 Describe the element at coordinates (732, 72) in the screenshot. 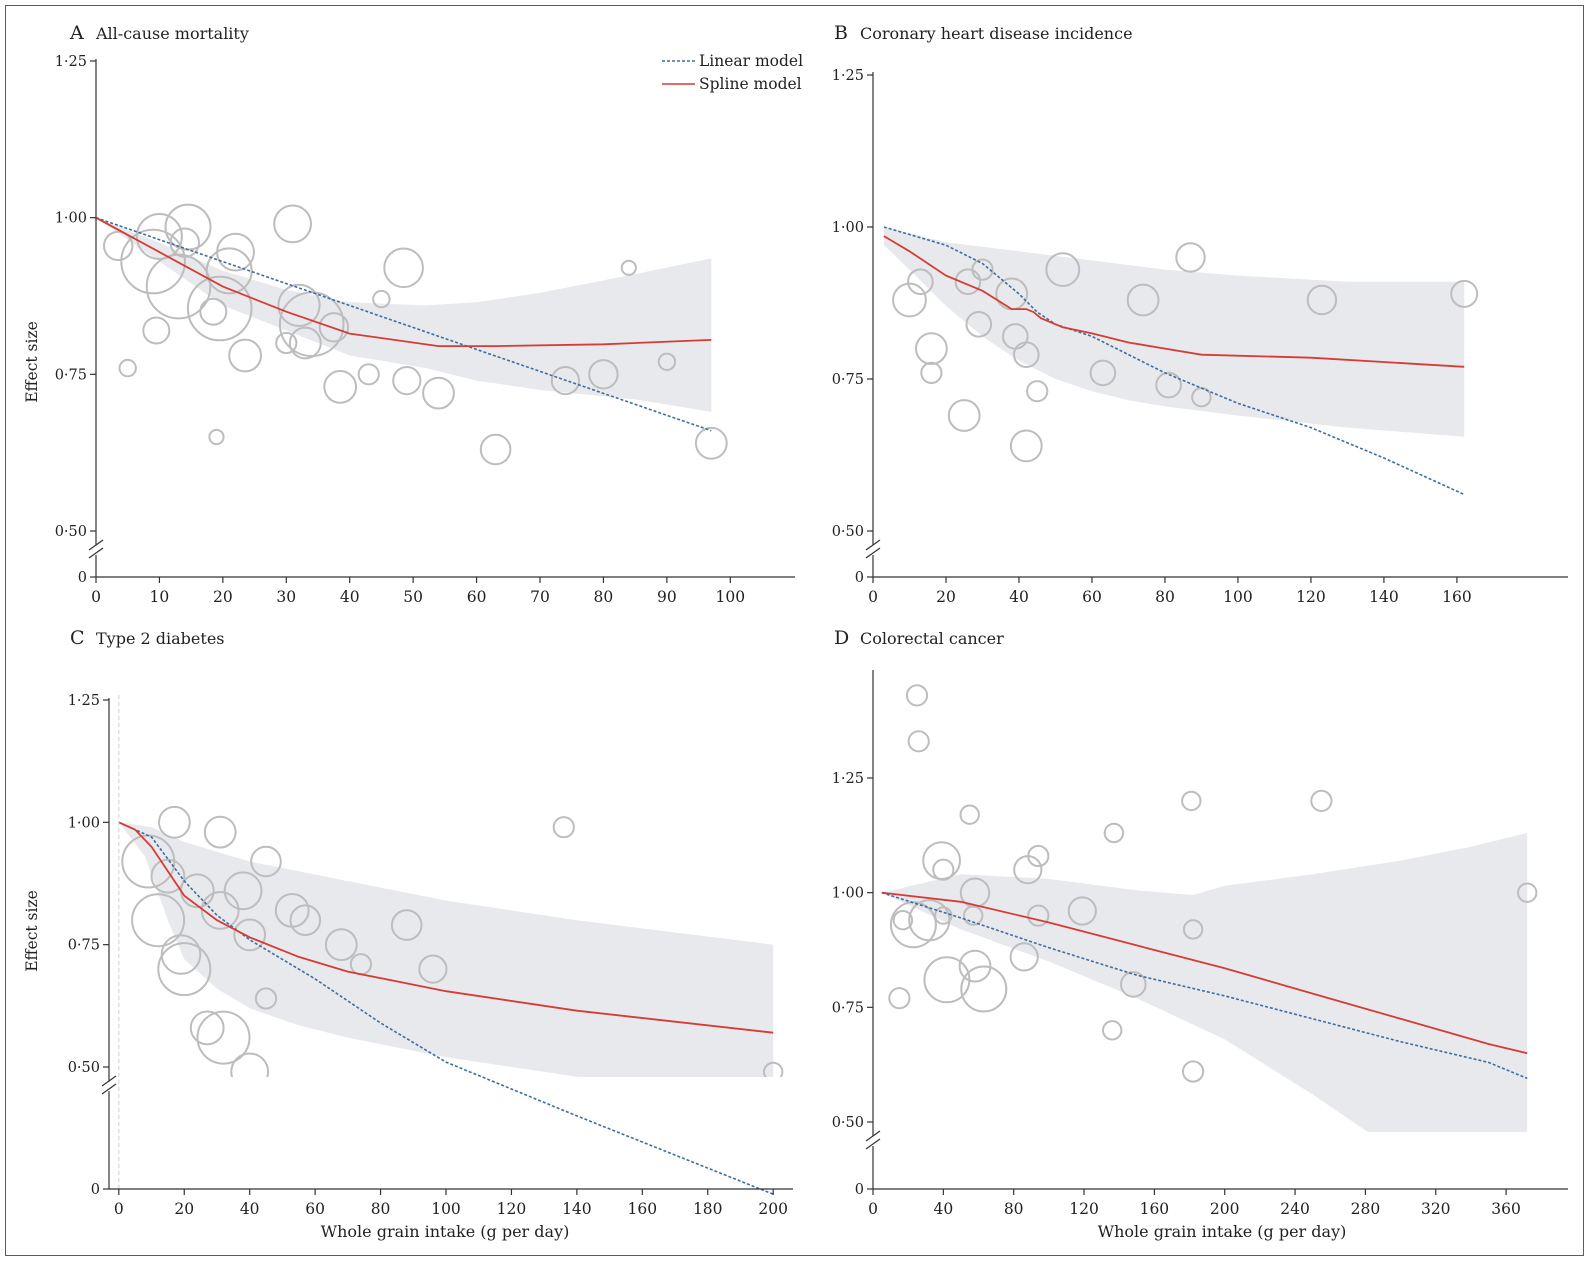

I see `legend: Linear model Spline model` at that location.